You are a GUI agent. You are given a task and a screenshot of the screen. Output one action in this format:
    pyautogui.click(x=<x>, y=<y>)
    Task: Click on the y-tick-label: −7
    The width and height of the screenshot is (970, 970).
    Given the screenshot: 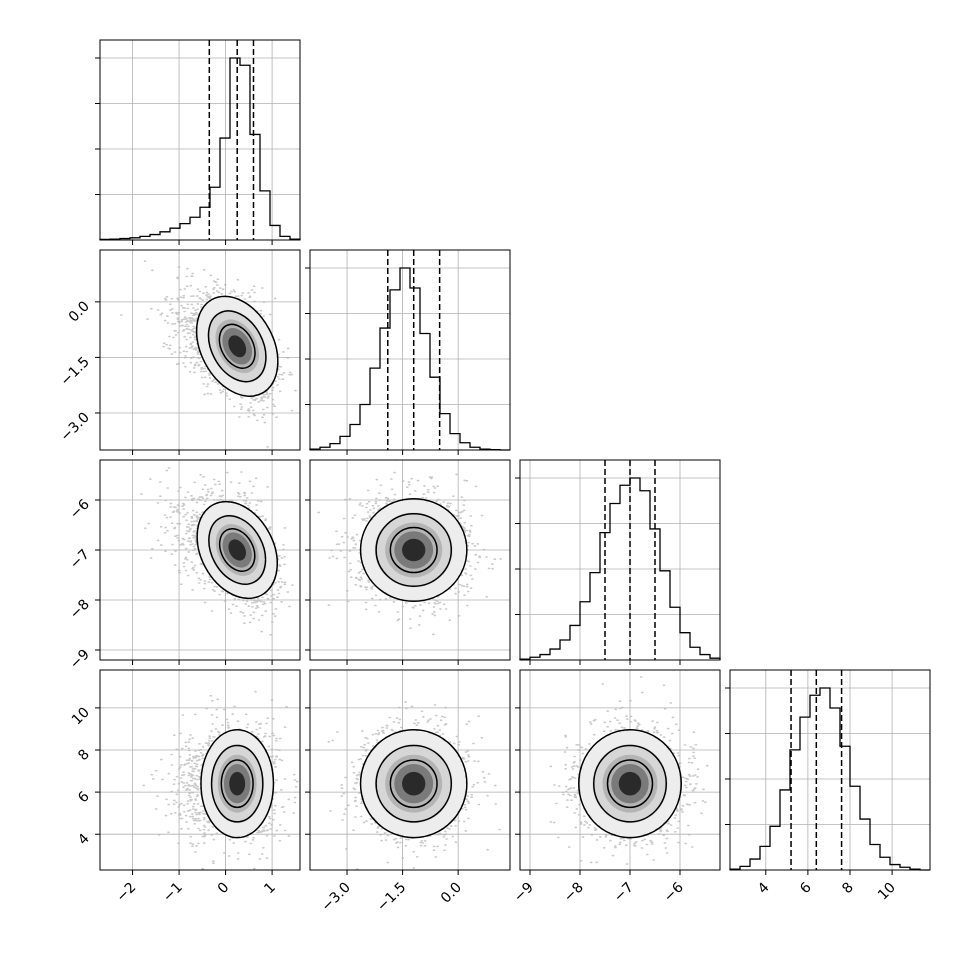 What is the action you would take?
    pyautogui.click(x=80, y=560)
    